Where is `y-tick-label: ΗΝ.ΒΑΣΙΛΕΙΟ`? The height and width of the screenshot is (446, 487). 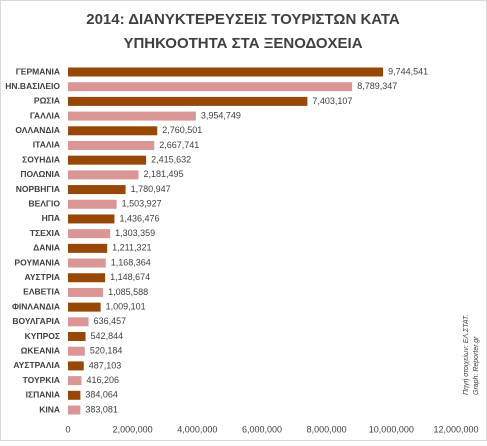 y-tick-label: ΗΝ.ΒΑΣΙΛΕΙΟ is located at coordinates (32, 86).